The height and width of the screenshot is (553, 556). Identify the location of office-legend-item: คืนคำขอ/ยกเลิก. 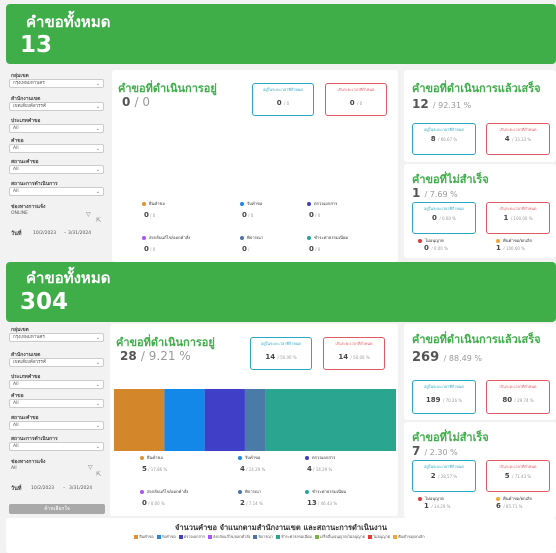
(409, 536).